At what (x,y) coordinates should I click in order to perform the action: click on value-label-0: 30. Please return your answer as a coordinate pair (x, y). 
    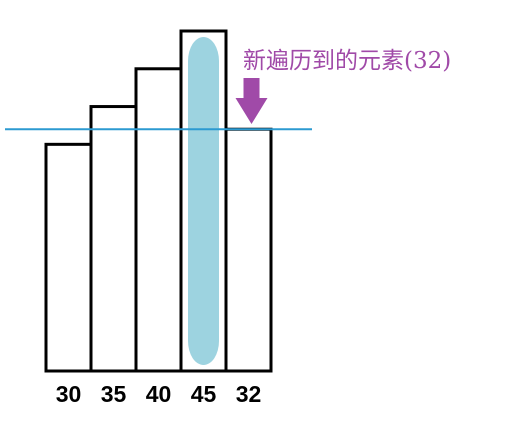
    Looking at the image, I should click on (69, 394).